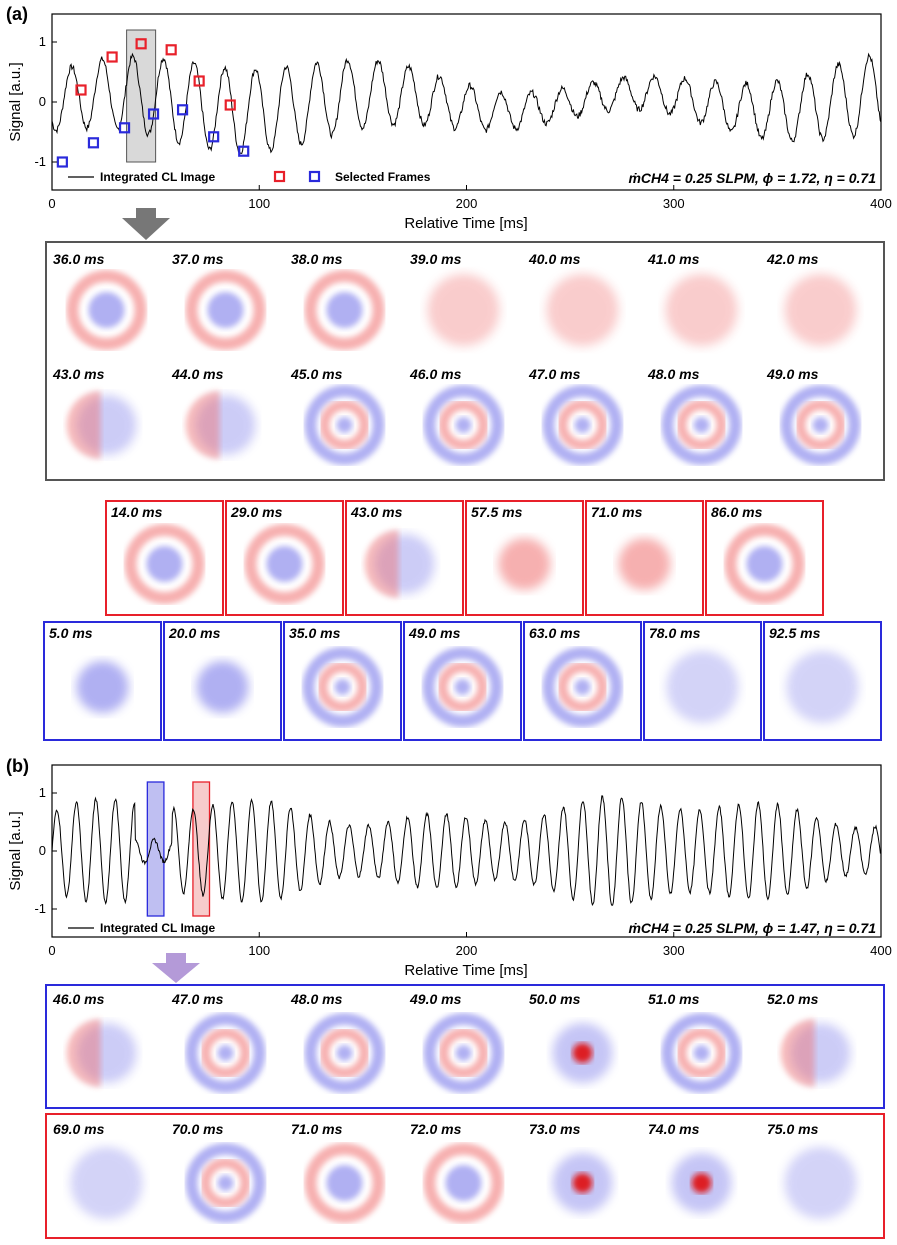  What do you see at coordinates (571, 1037) in the screenshot?
I see `frame-image: 50.0 ms` at bounding box center [571, 1037].